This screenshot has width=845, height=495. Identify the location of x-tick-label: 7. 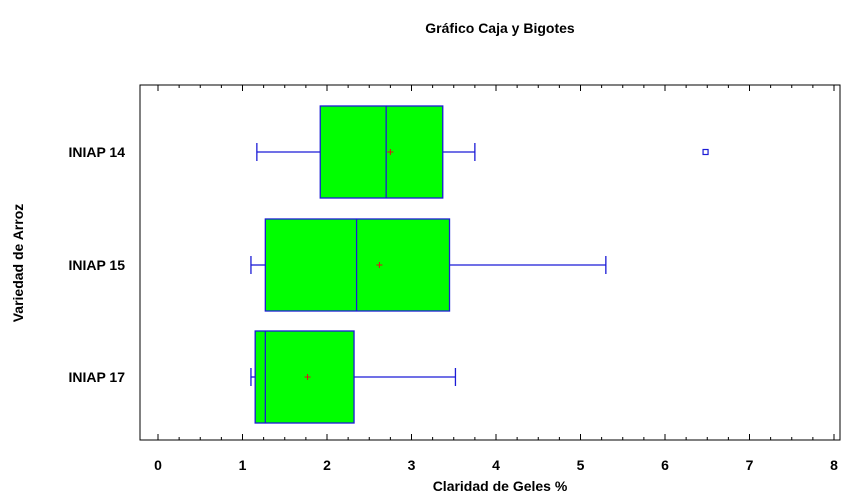
(750, 465).